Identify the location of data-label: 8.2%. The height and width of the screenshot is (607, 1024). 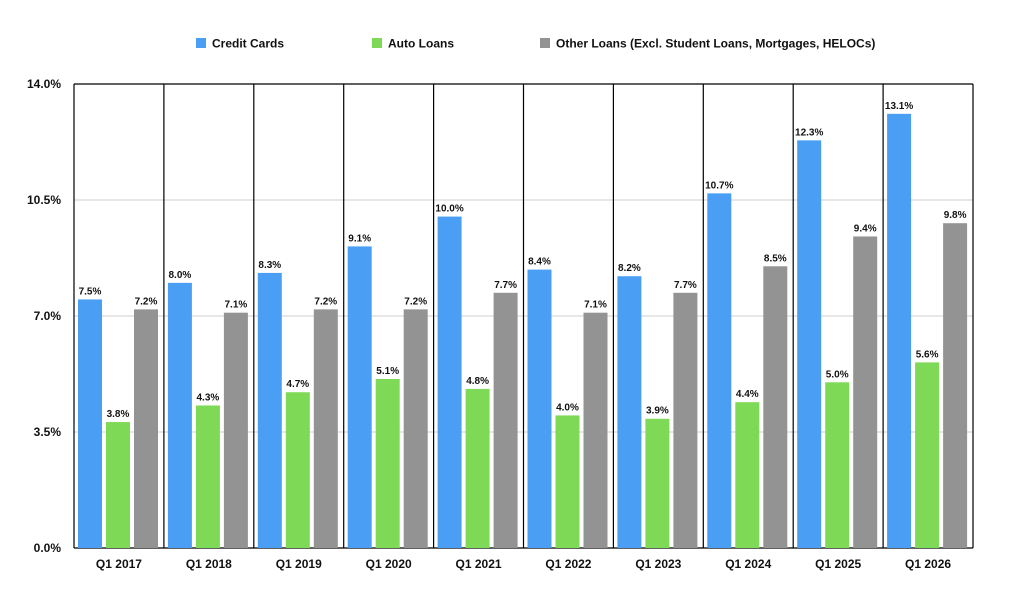
(629, 268).